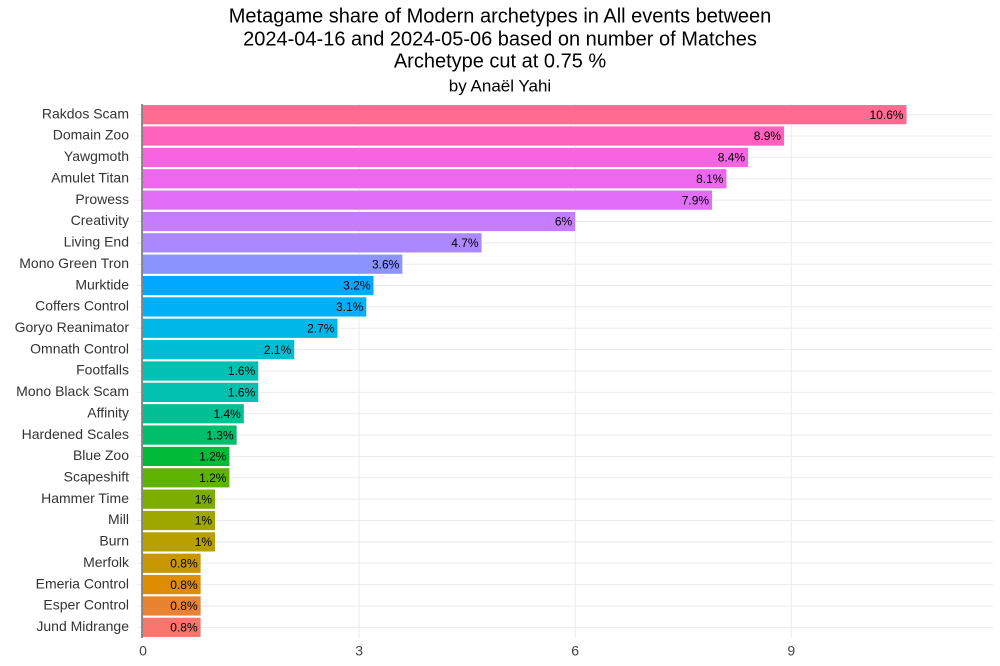  What do you see at coordinates (710, 179) in the screenshot?
I see `value-label: 8.1%` at bounding box center [710, 179].